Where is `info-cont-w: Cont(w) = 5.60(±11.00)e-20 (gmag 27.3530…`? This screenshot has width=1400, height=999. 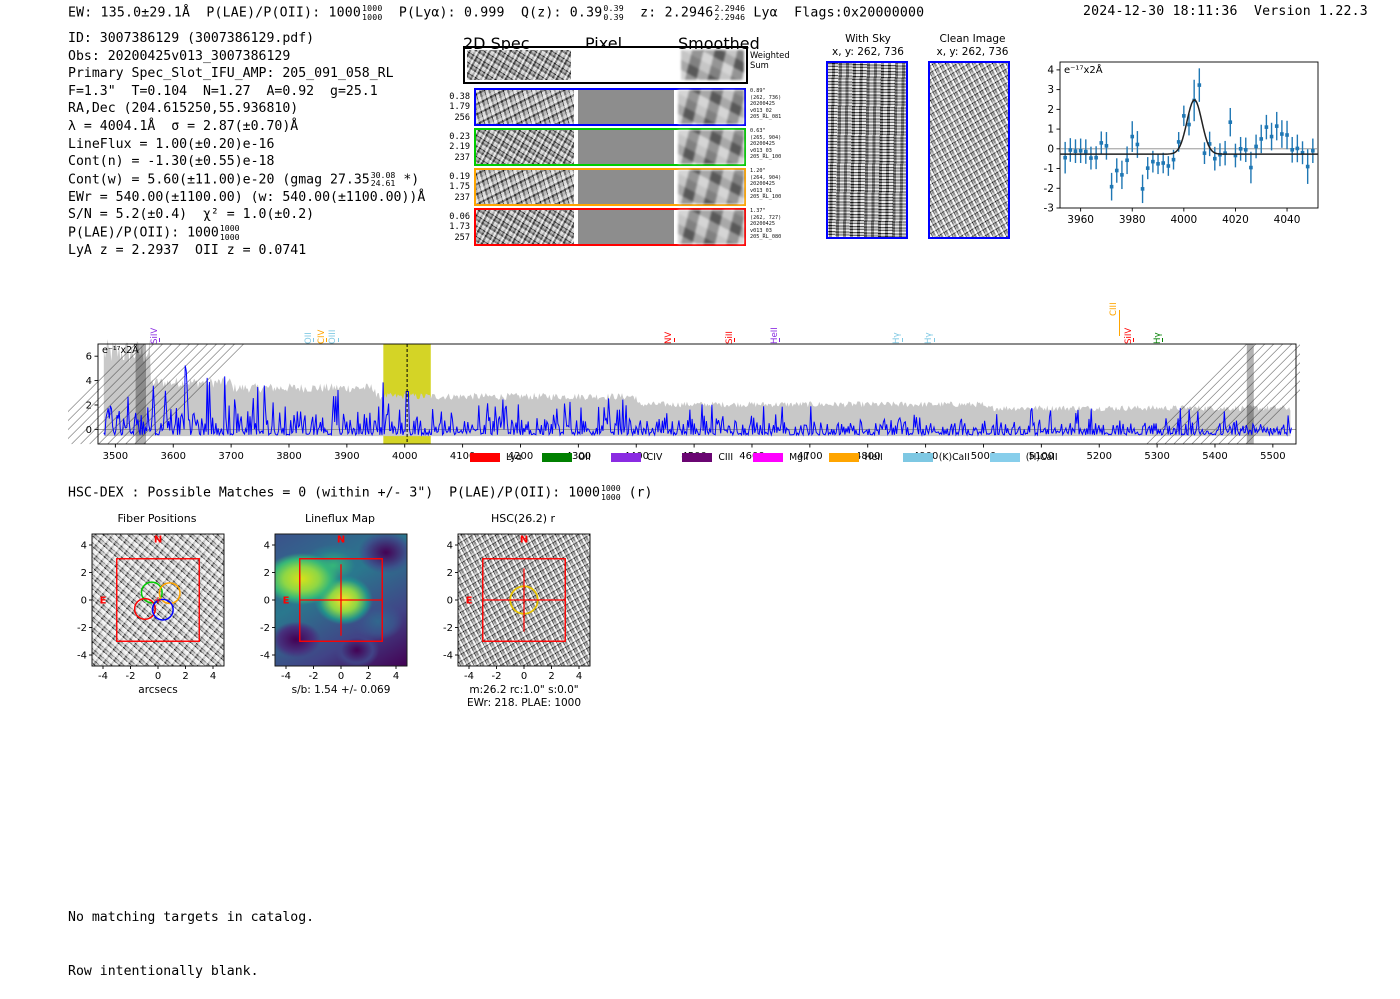 info-cont-w: Cont(w) = 5.60(±11.00)e-20 (gmag 27.3530… is located at coordinates (244, 179).